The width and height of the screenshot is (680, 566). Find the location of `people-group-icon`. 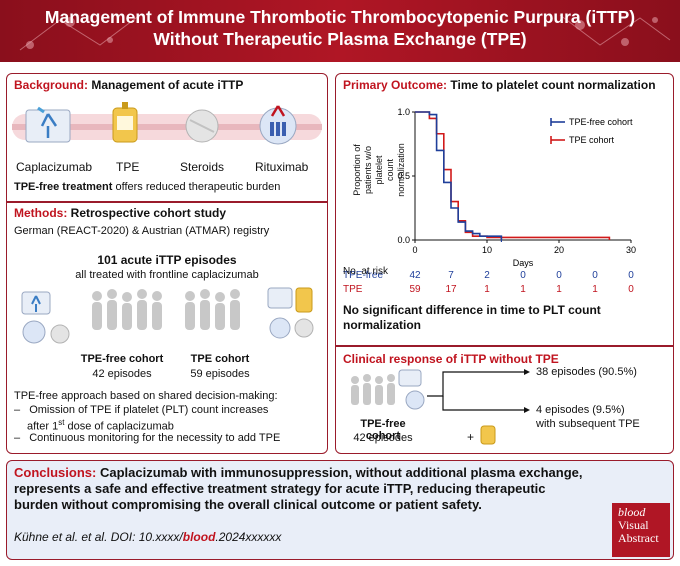

people-group-icon is located at coordinates (373, 389).